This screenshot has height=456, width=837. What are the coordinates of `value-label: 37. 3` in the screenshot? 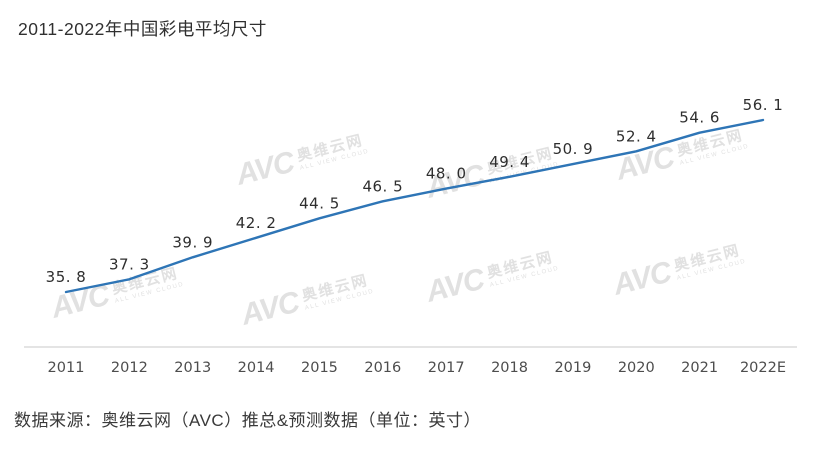 It's located at (129, 264).